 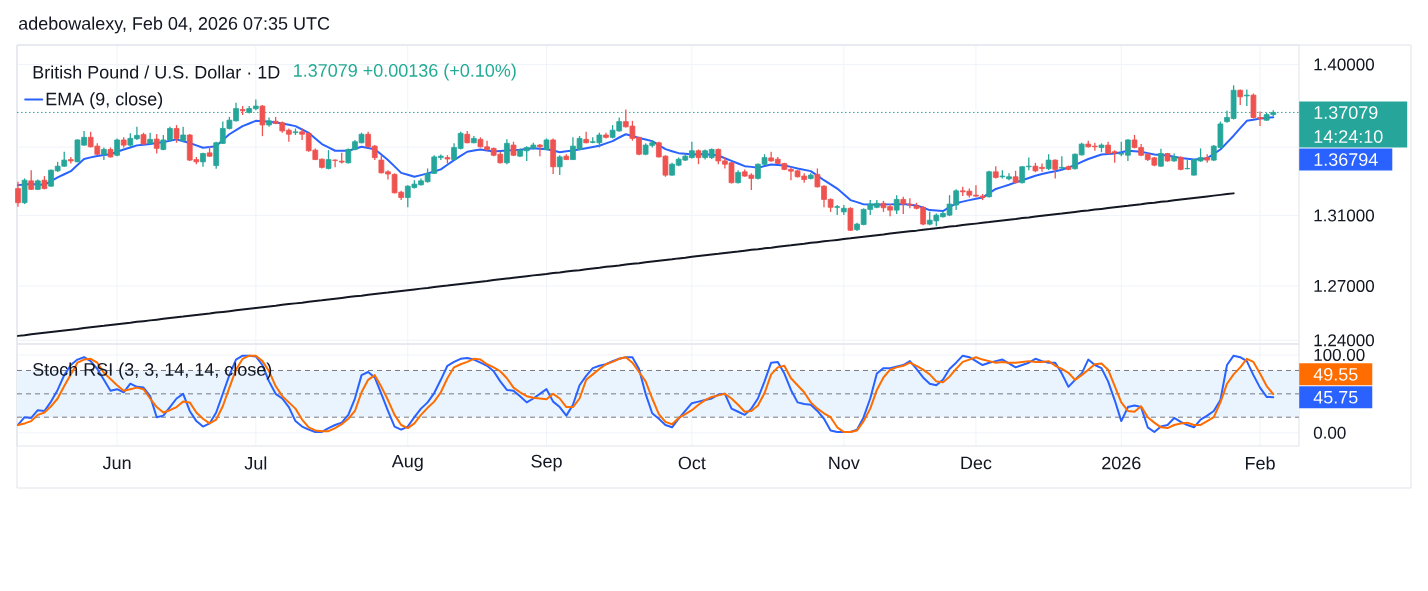 What do you see at coordinates (407, 463) in the screenshot?
I see `x-tick-label: Aug` at bounding box center [407, 463].